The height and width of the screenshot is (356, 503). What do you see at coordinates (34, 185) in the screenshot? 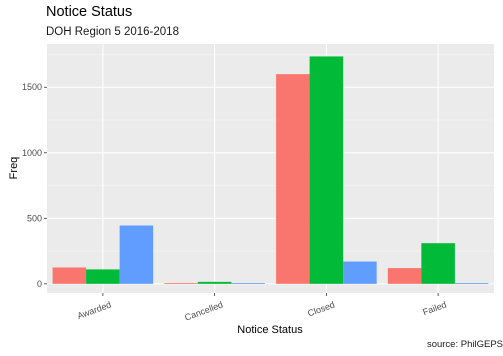
I see `y-axis-ticks: 0 500 1000 1500` at bounding box center [34, 185].